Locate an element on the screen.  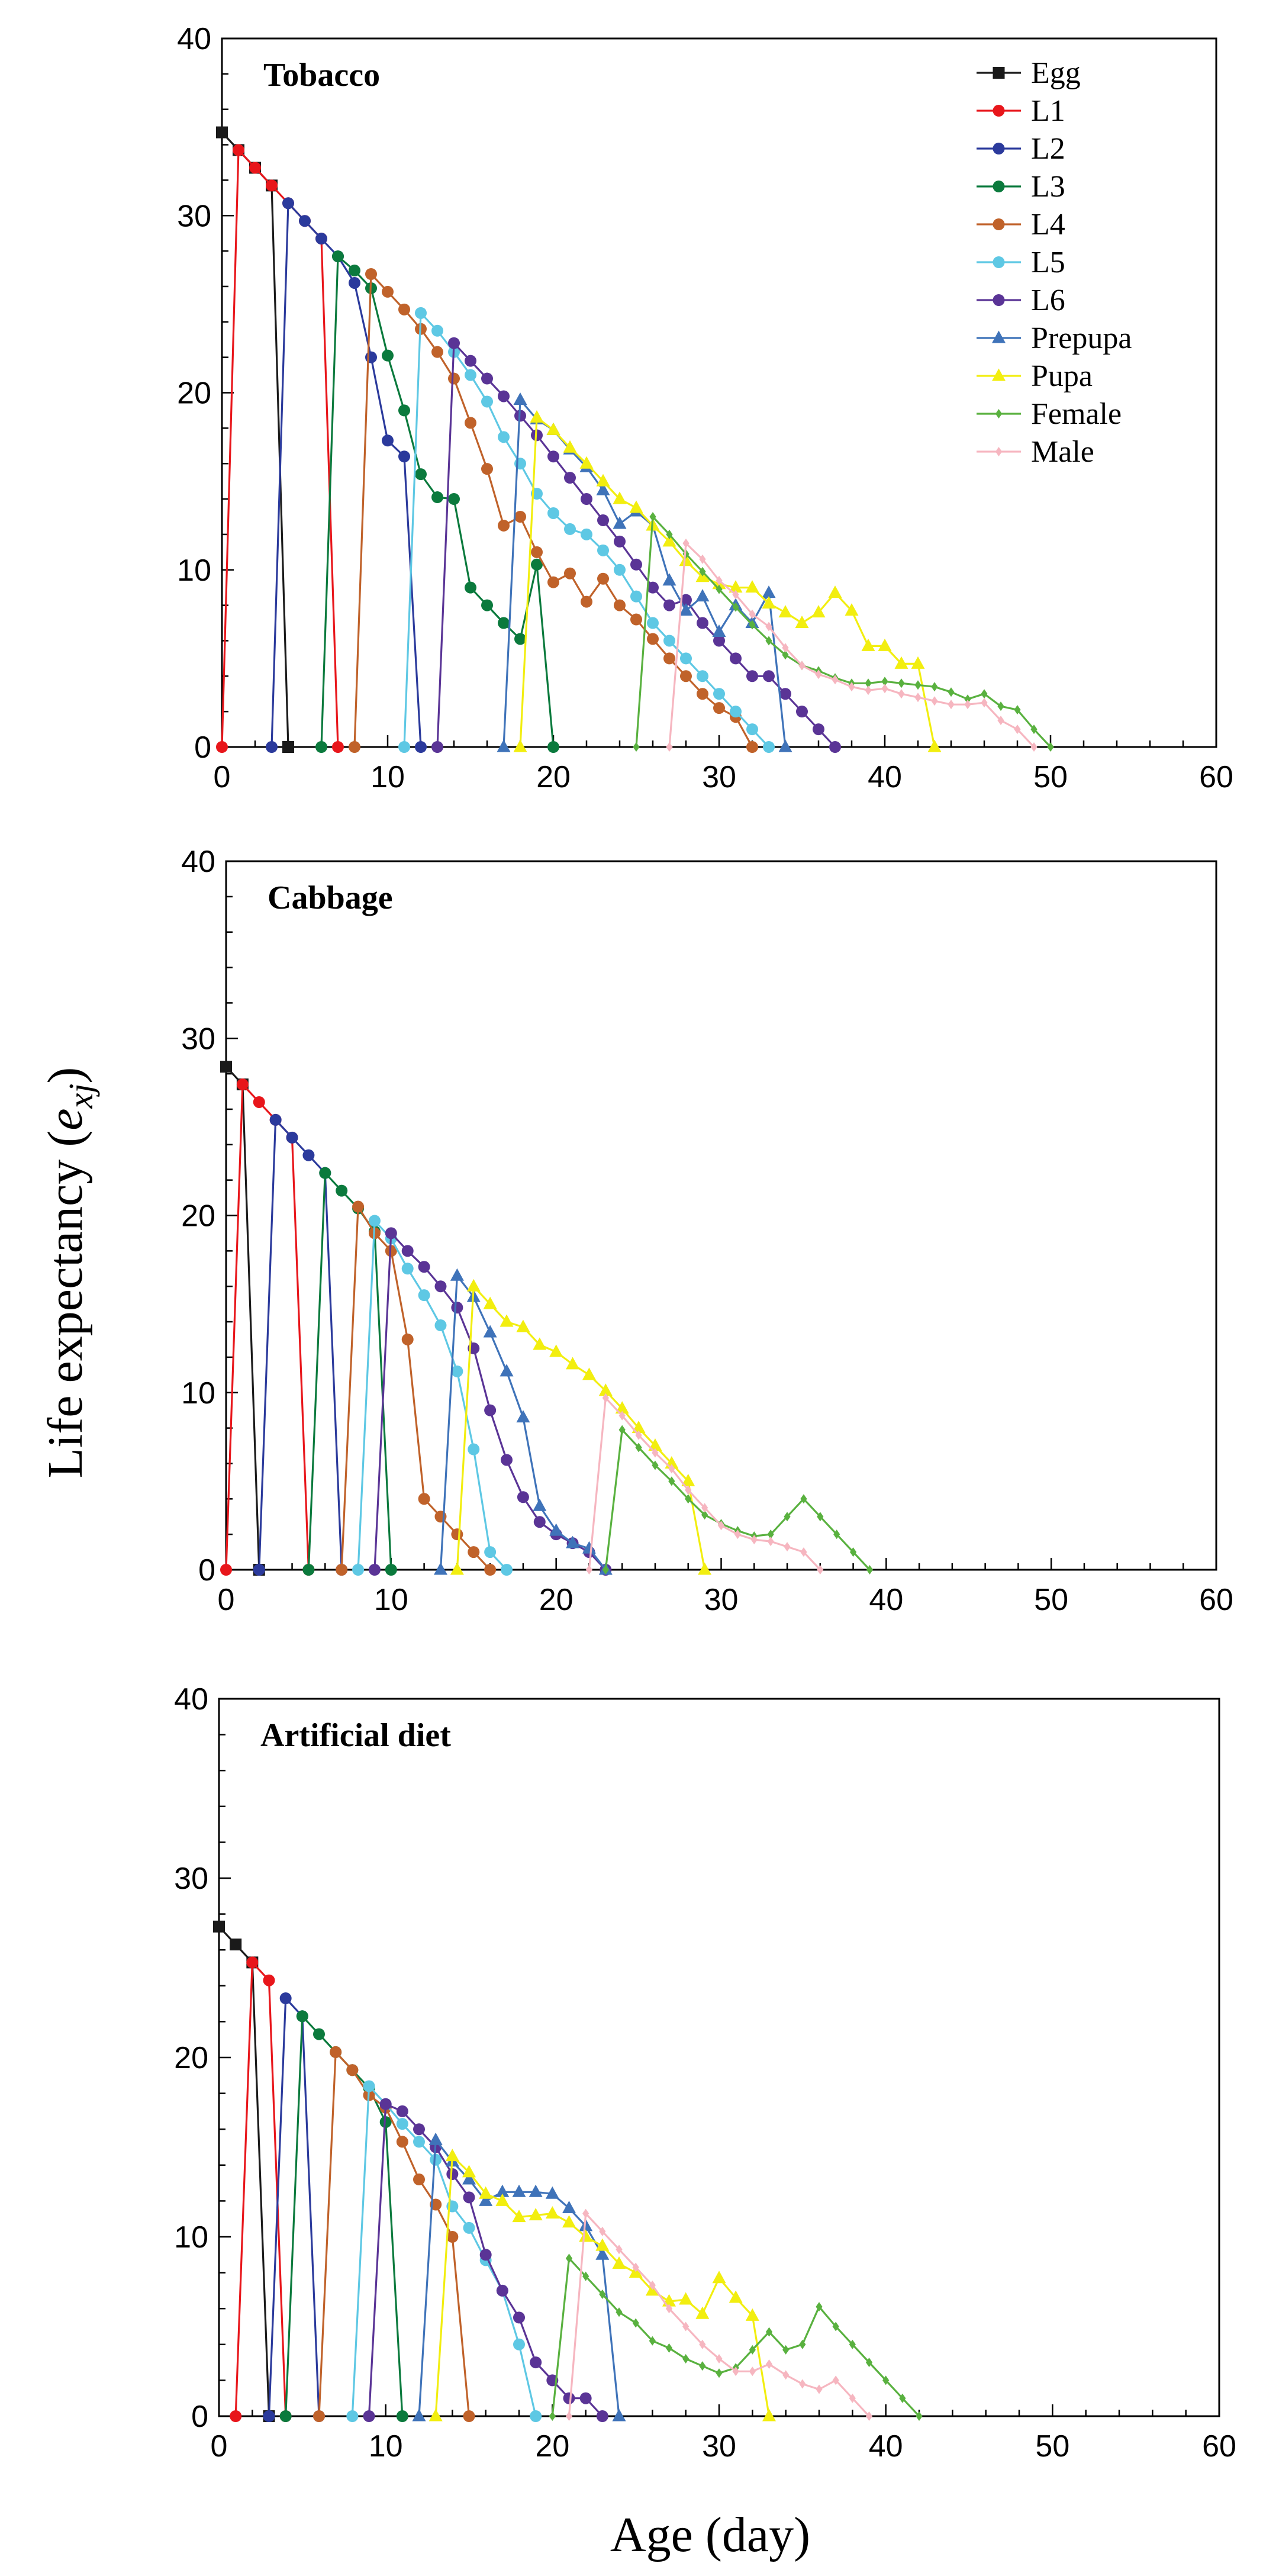
legend-marker-l1 is located at coordinates (999, 111).